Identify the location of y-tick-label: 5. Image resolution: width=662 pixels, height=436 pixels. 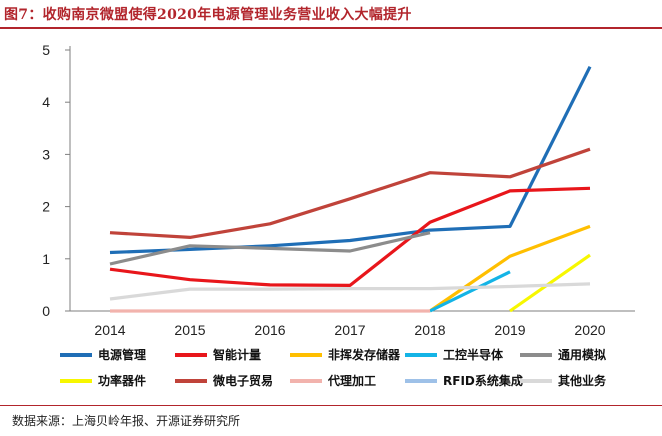
(46, 50).